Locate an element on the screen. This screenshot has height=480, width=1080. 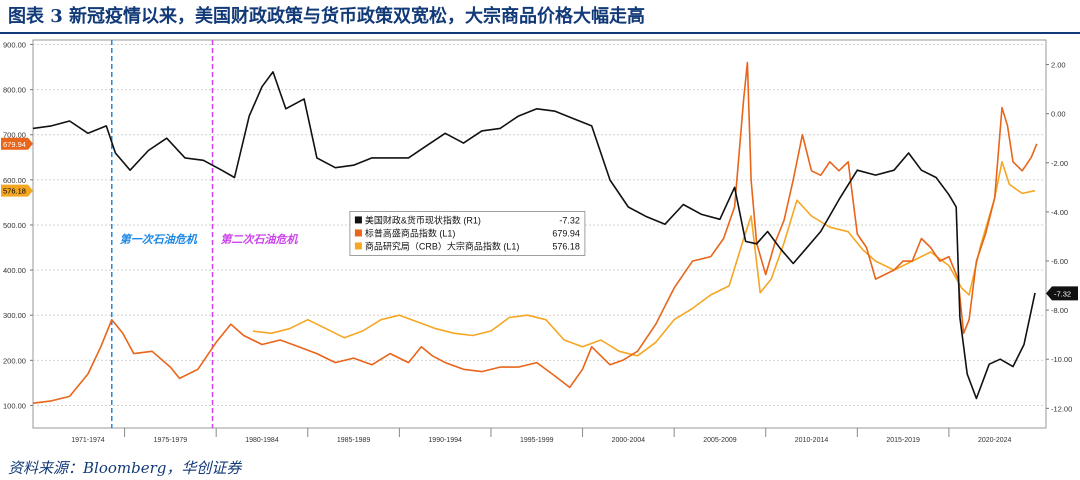
period-label: 2020-2024 is located at coordinates (995, 440).